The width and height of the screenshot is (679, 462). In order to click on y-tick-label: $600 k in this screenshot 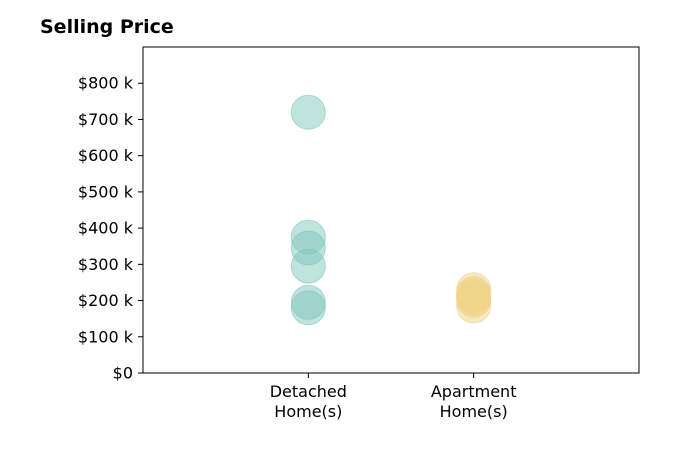, I will do `click(106, 155)`.